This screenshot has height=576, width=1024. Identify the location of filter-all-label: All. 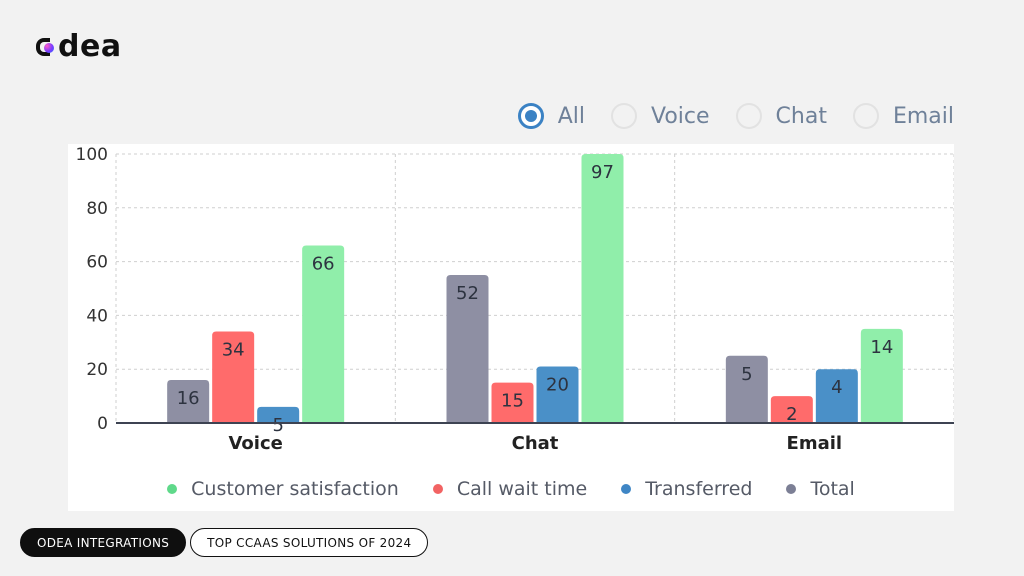
(571, 116).